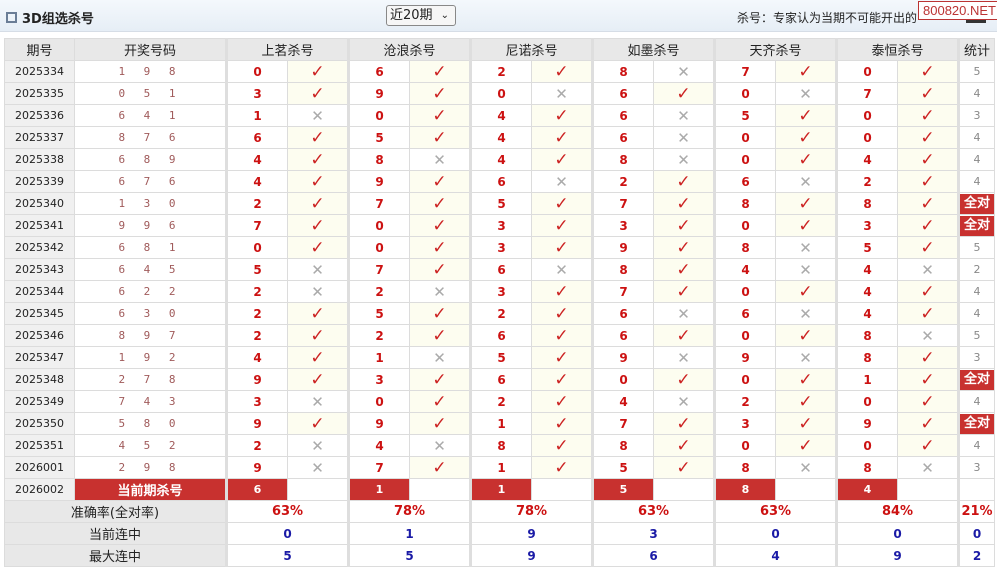 This screenshot has width=997, height=567. Describe the element at coordinates (977, 467) in the screenshot. I see `stat-value: 3` at that location.